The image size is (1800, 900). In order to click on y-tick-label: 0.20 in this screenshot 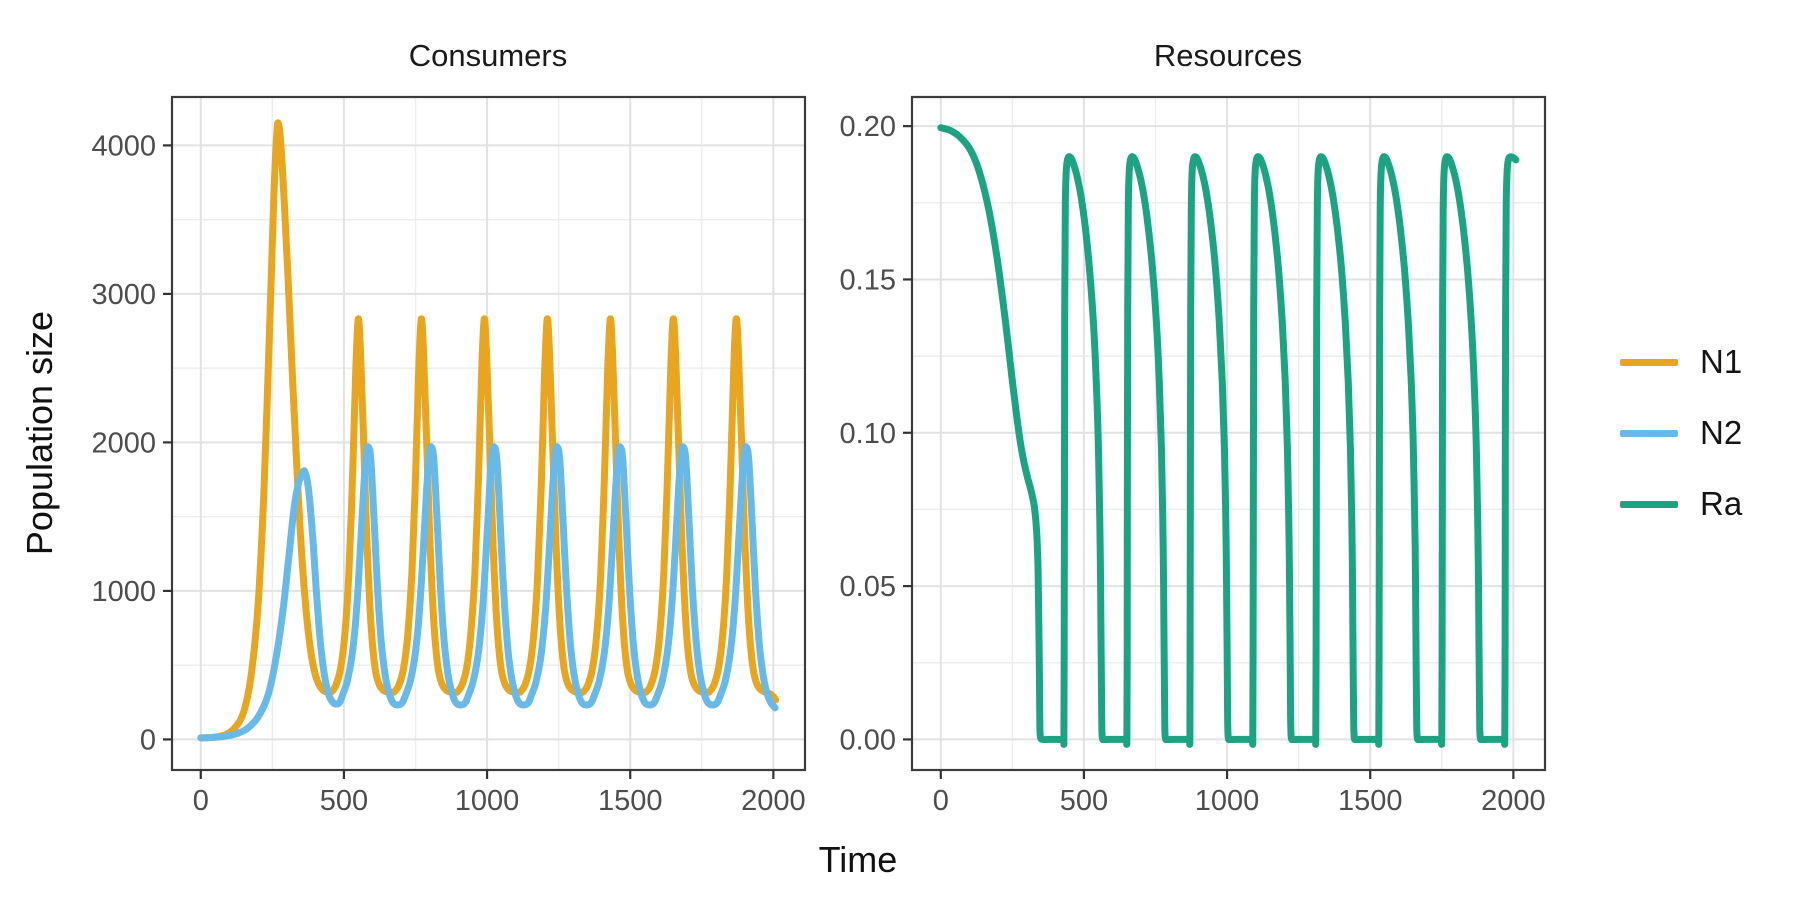, I will do `click(868, 127)`.